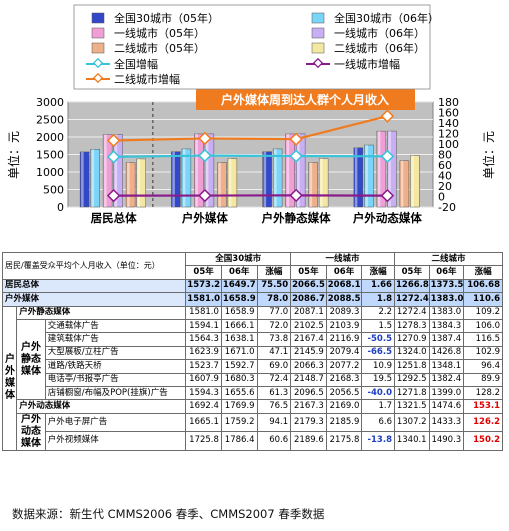 This screenshot has width=509, height=531. I want to click on cell-value: 1278.3, so click(411, 326).